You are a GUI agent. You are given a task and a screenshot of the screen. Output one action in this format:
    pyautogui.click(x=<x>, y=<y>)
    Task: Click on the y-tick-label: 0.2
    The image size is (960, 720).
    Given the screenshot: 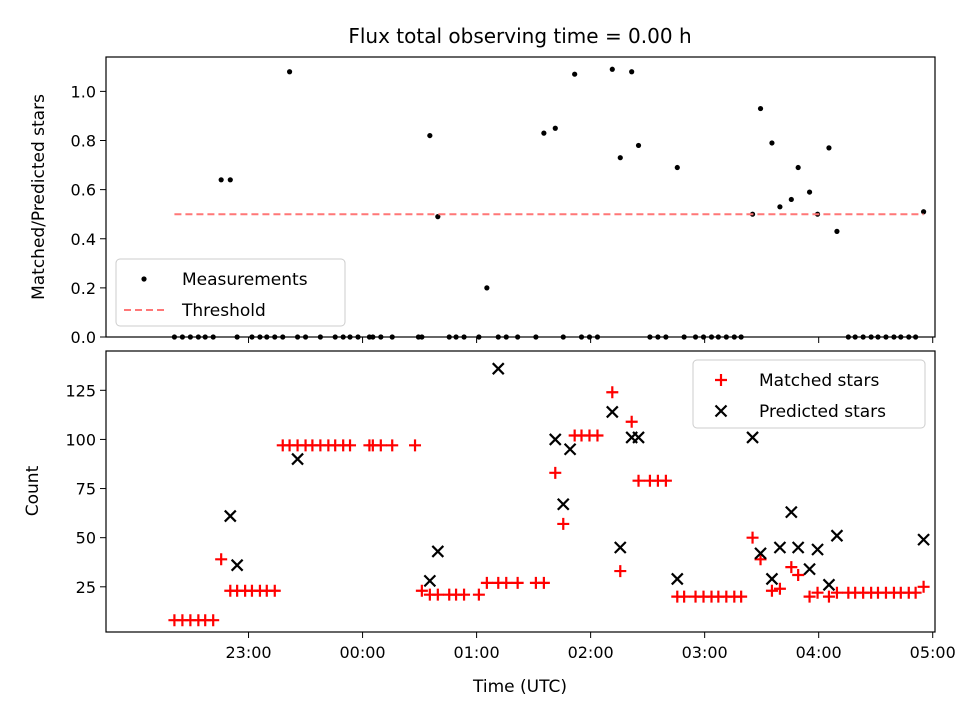 What is the action you would take?
    pyautogui.click(x=83, y=288)
    